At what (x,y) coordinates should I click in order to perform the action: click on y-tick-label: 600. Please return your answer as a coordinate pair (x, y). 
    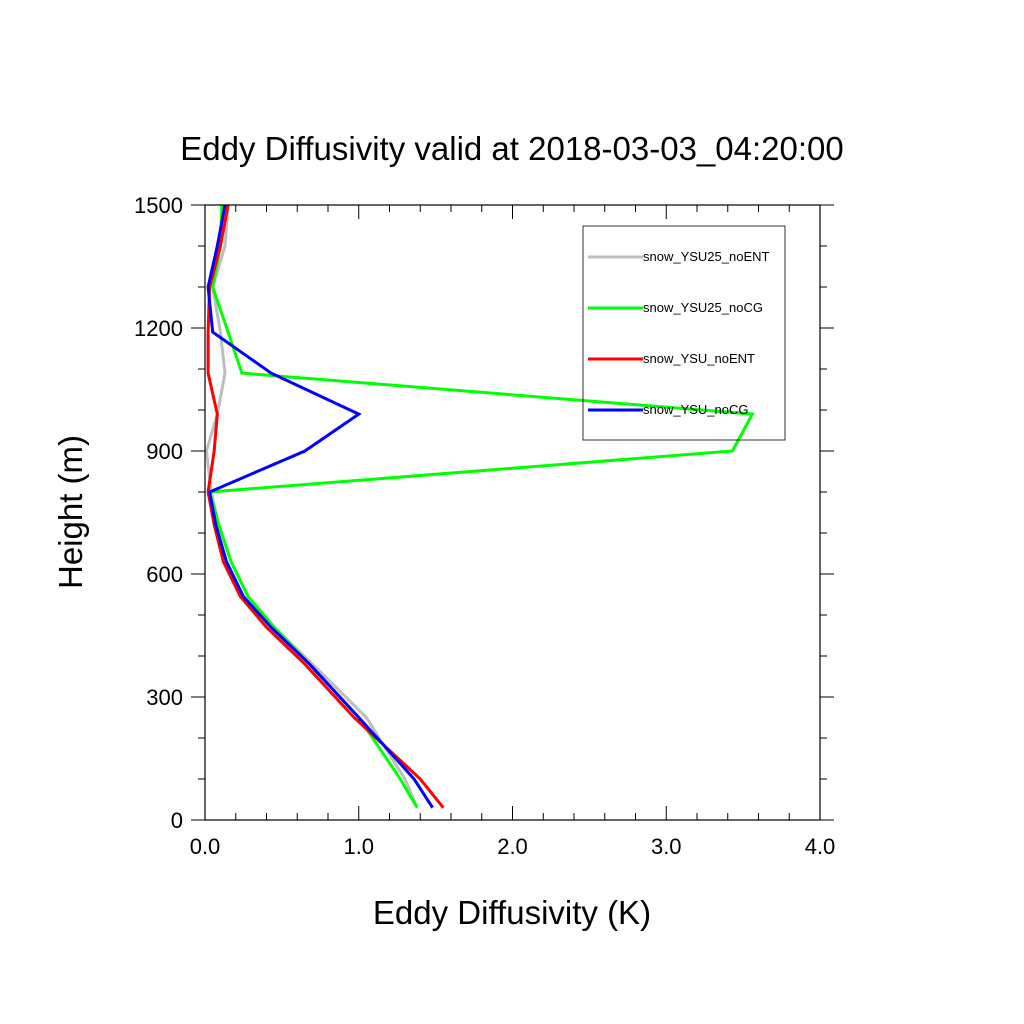
    Looking at the image, I should click on (164, 574).